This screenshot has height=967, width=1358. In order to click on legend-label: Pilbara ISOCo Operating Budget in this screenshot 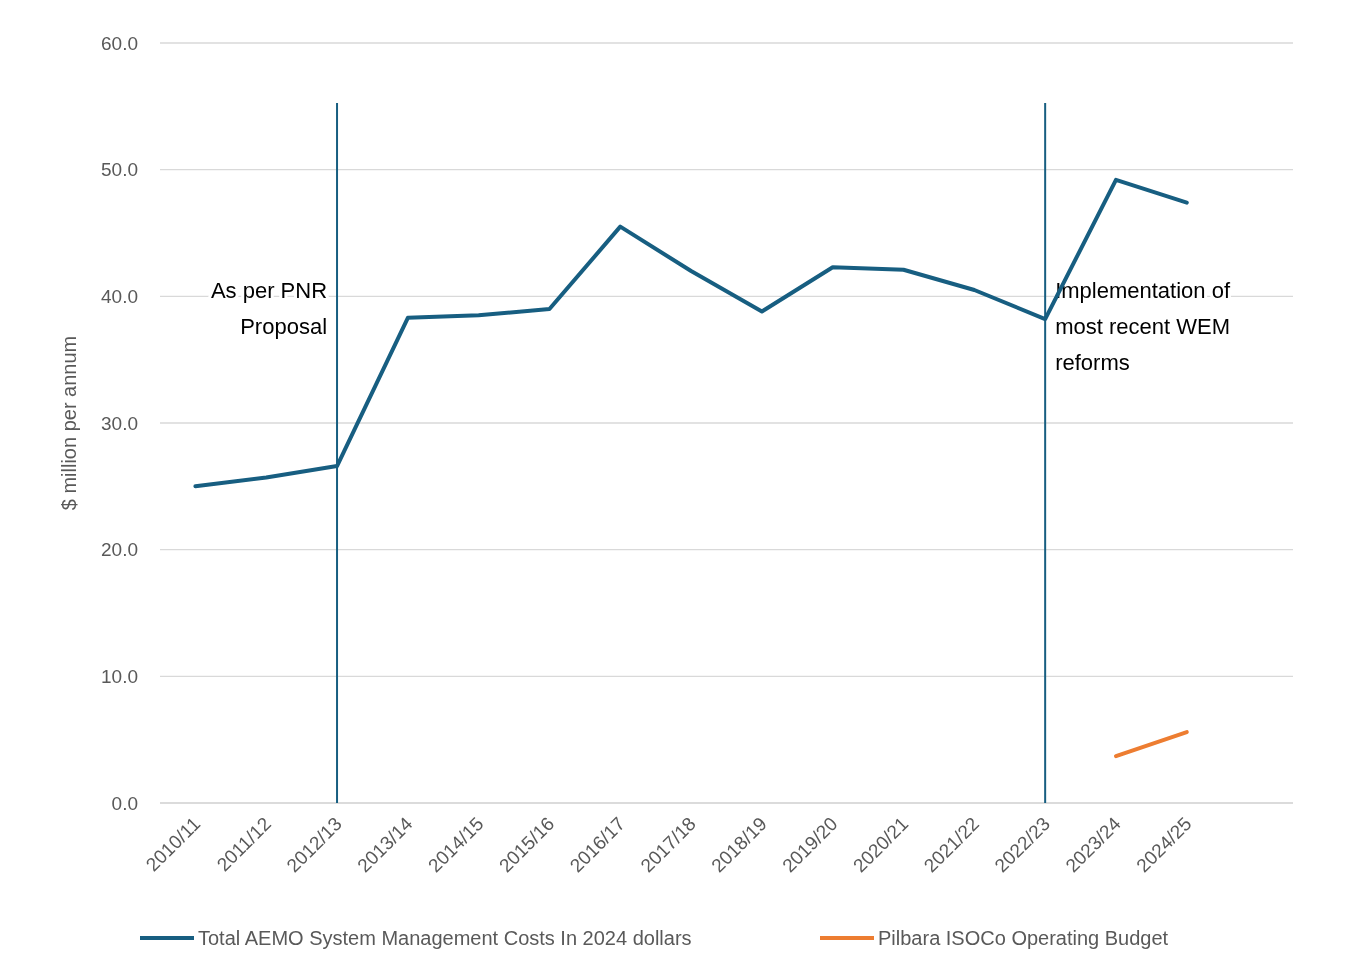, I will do `click(1023, 938)`.